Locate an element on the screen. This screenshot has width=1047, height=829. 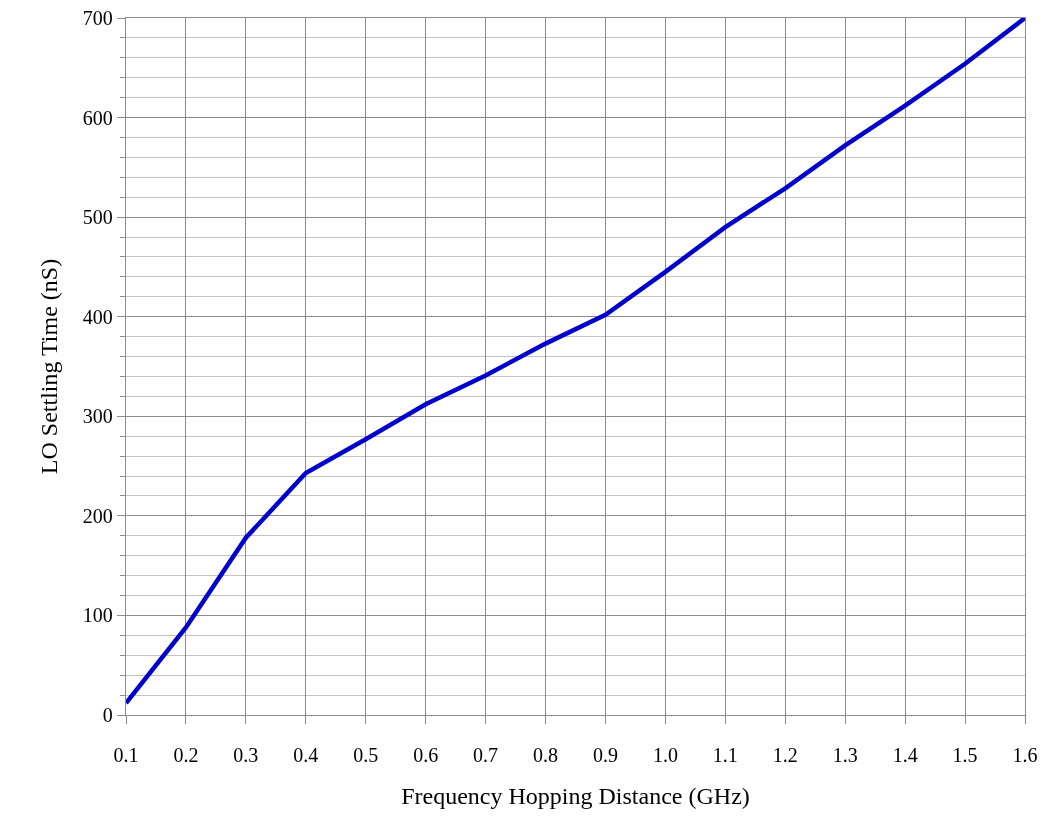
x-tick-label: 0.5 is located at coordinates (366, 755).